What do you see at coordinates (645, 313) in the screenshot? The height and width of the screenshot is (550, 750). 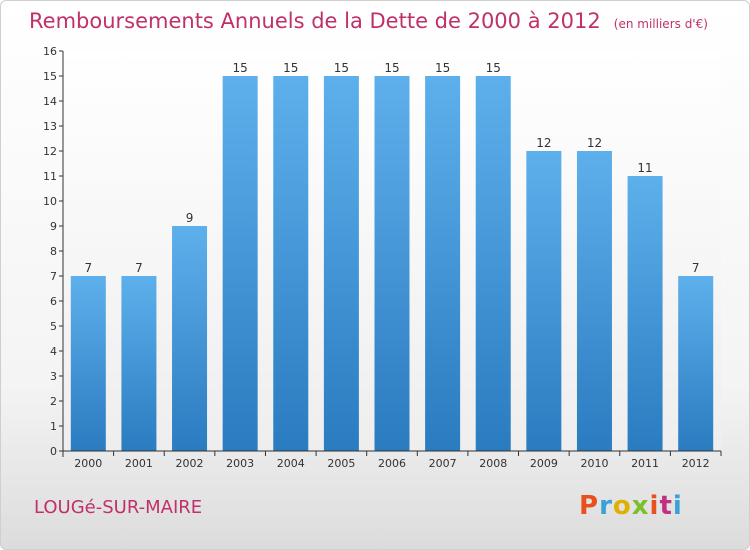 I see `bar-2011` at bounding box center [645, 313].